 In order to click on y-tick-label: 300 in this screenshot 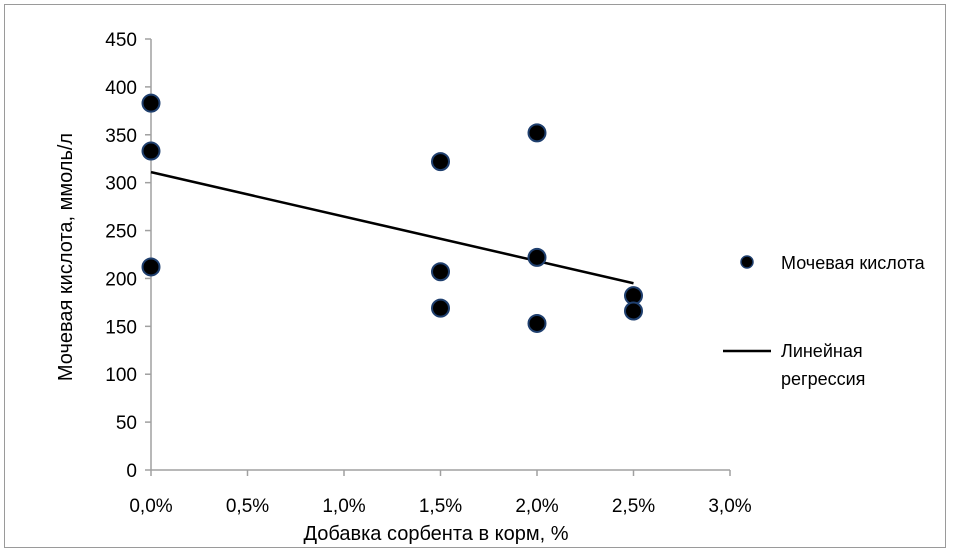, I will do `click(121, 184)`.